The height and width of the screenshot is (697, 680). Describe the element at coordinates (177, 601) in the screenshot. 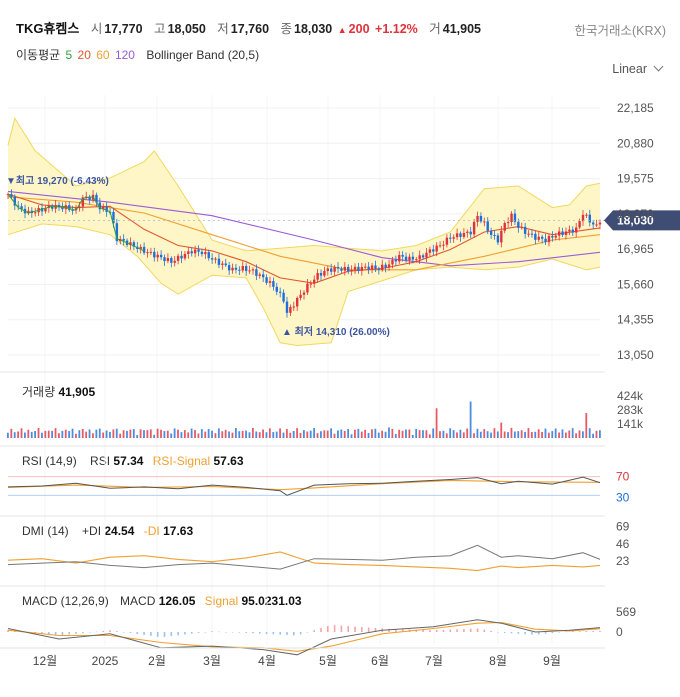

I see `macd-line-value: 126.05` at that location.